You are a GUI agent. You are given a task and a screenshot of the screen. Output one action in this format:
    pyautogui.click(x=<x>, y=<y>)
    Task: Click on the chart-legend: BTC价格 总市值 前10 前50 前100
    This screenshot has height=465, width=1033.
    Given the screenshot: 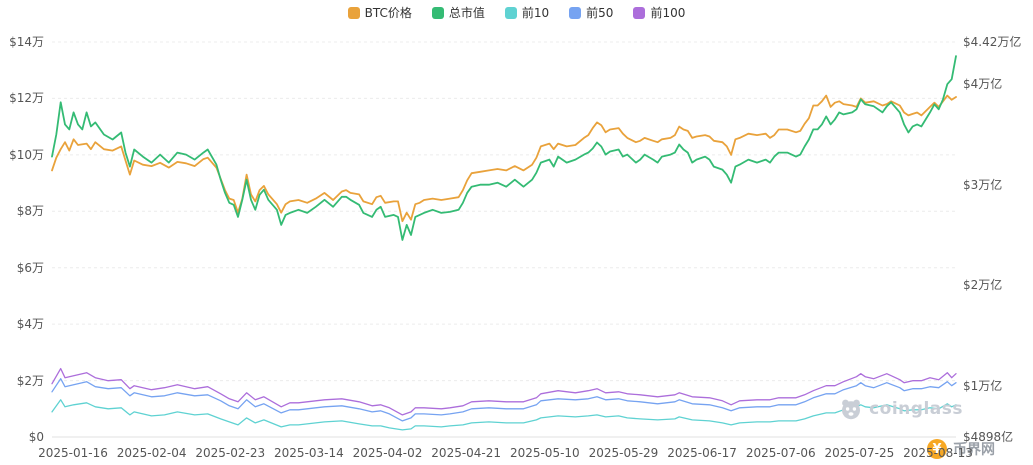 What is the action you would take?
    pyautogui.click(x=516, y=13)
    